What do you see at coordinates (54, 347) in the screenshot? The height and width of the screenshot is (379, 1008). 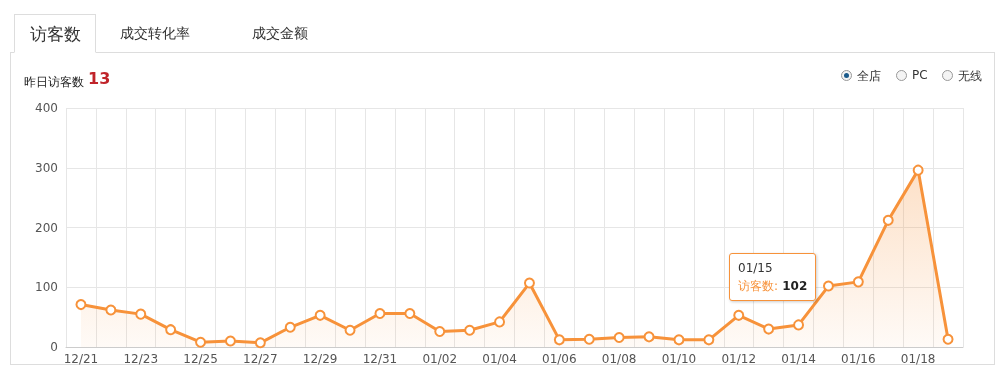 I see `y-tick-label: 0` at bounding box center [54, 347].